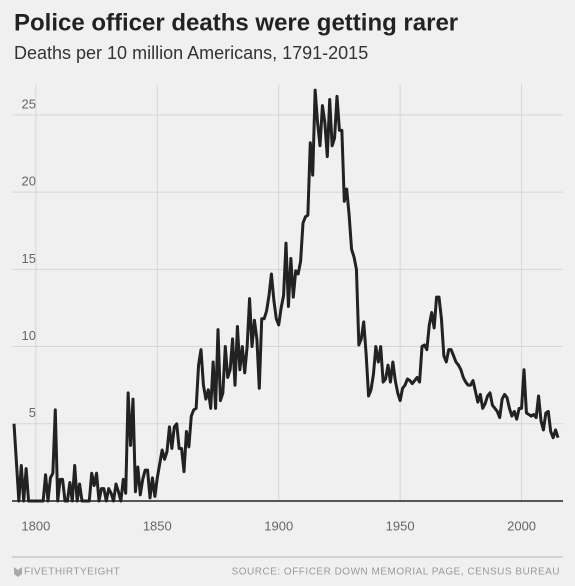 This screenshot has width=575, height=586. I want to click on y-tick-label: 20, so click(29, 181).